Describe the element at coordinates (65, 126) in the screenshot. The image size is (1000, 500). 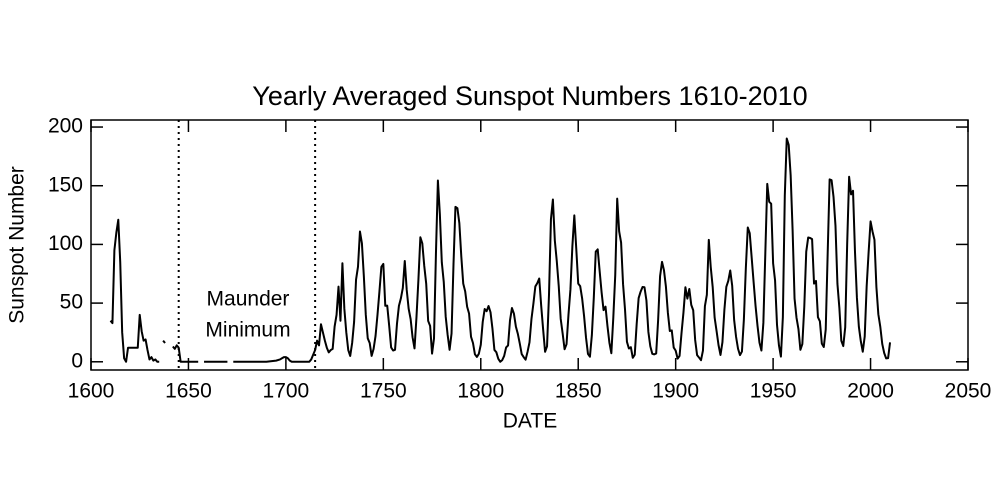
I see `y-tick-label: 200` at that location.